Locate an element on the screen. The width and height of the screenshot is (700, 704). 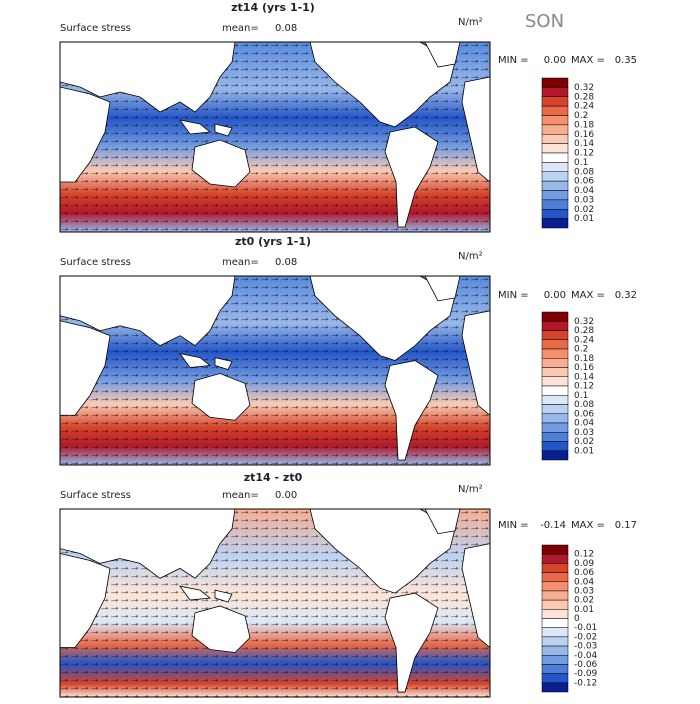
colorbar-label: -0.12 is located at coordinates (585, 683).